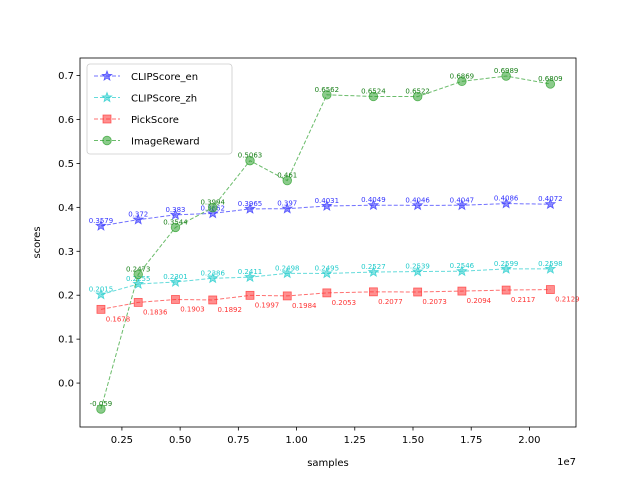 The width and height of the screenshot is (640, 480). I want to click on data-label: 0.1836, so click(155, 312).